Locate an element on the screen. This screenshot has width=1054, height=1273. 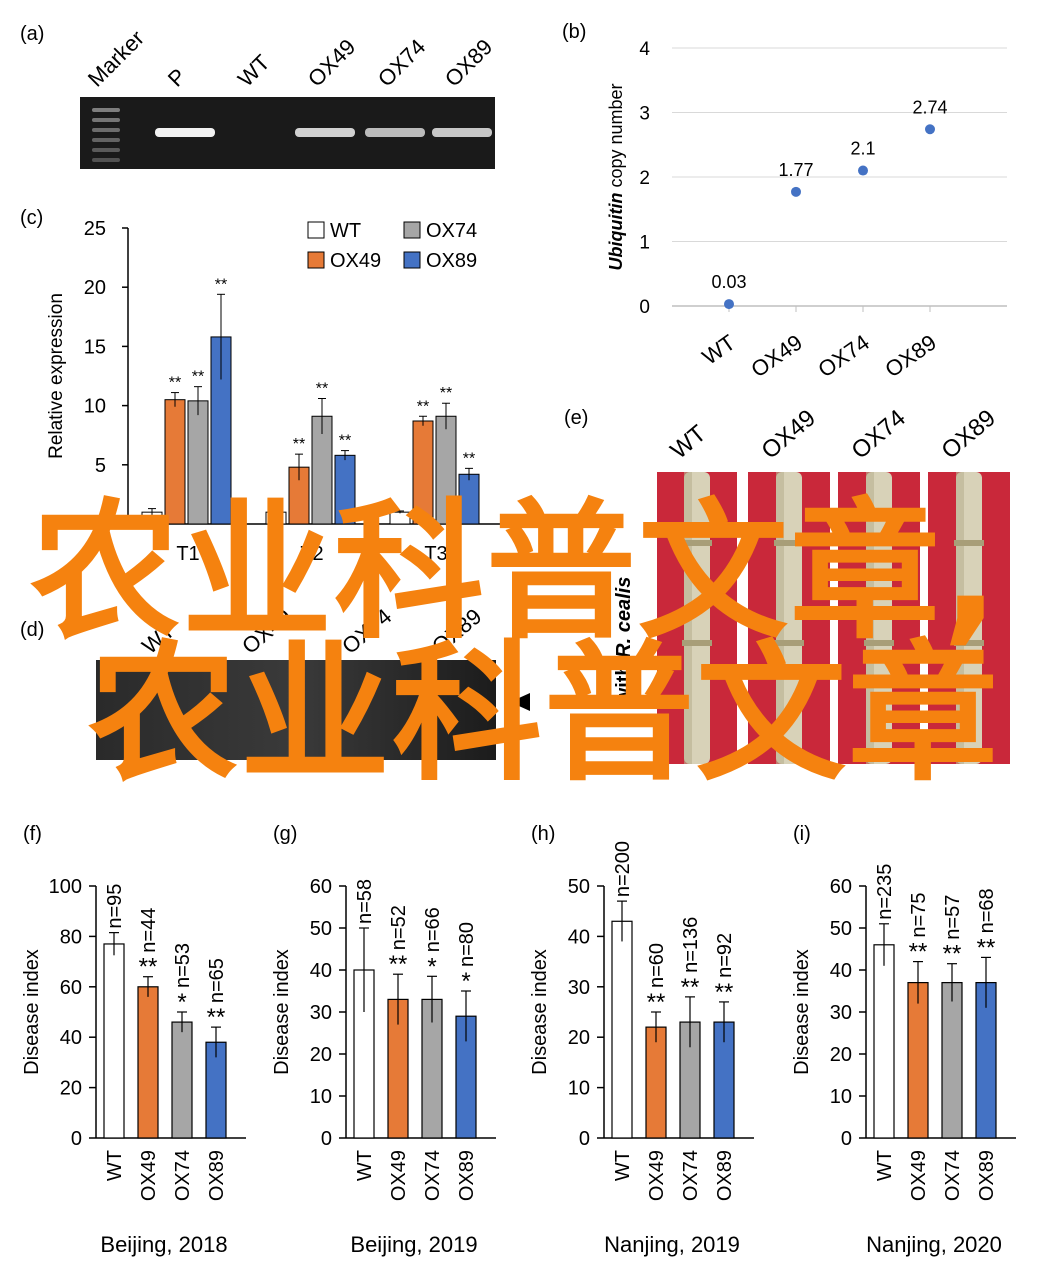
y-tick-label: 2 is located at coordinates (644, 178).